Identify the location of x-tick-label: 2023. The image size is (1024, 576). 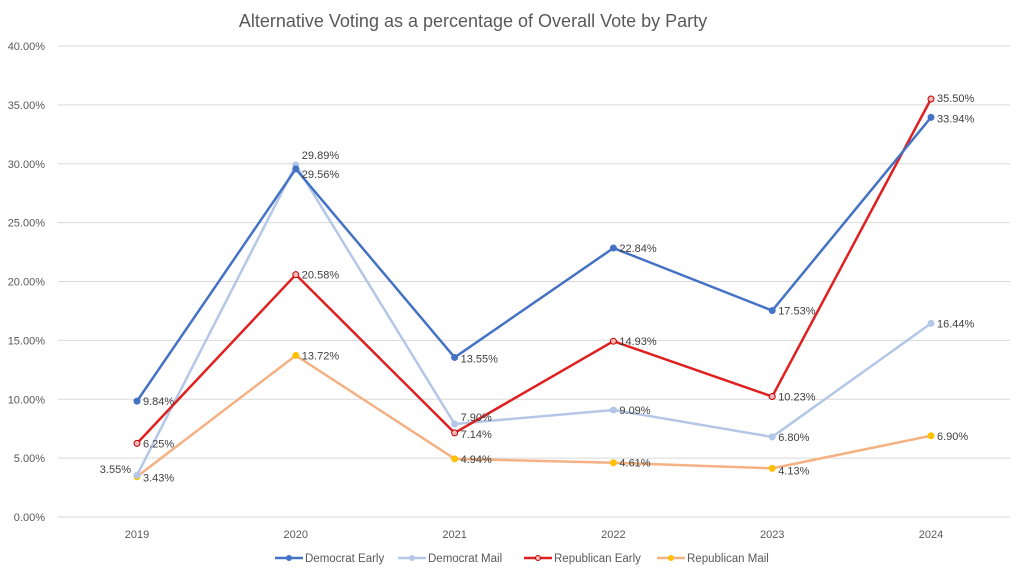
(772, 535).